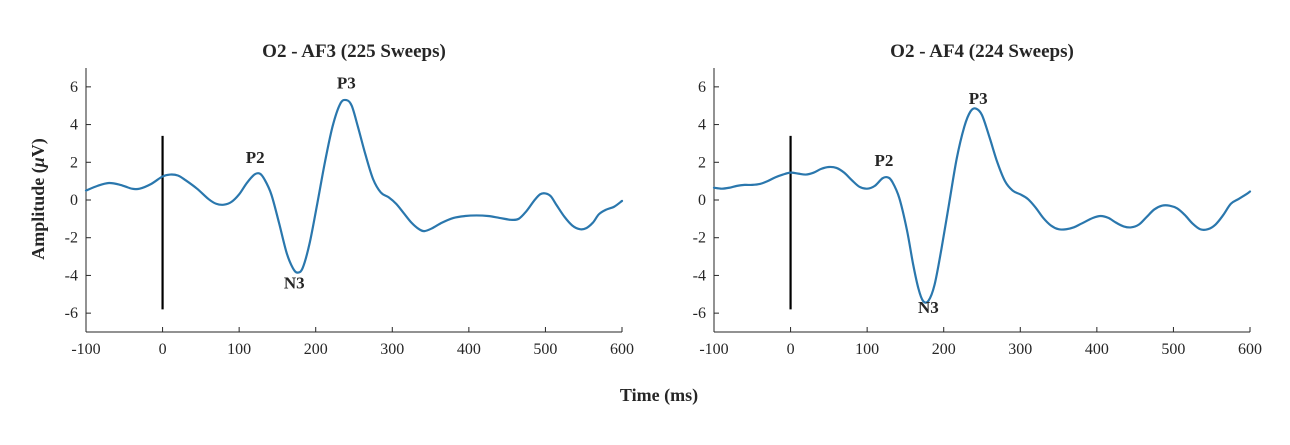 The image size is (1290, 445). I want to click on chart-title: O2 - AF4 (224 Sweeps), so click(982, 51).